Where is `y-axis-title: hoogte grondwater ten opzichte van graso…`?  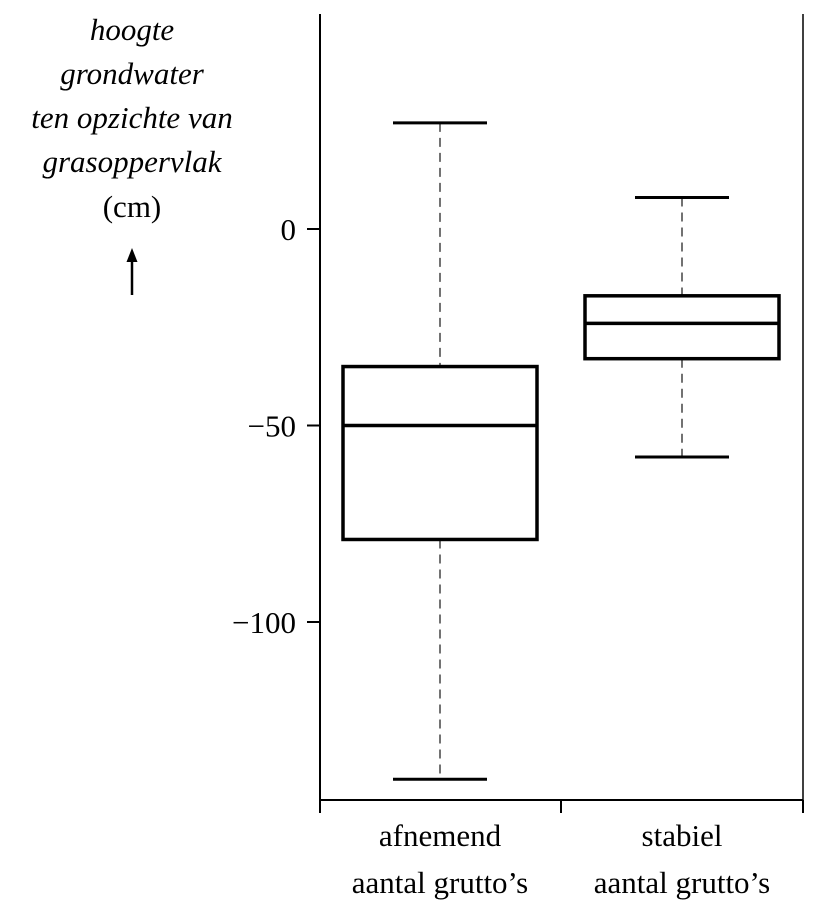
y-axis-title: hoogte grondwater ten opzichte van graso… is located at coordinates (131, 118).